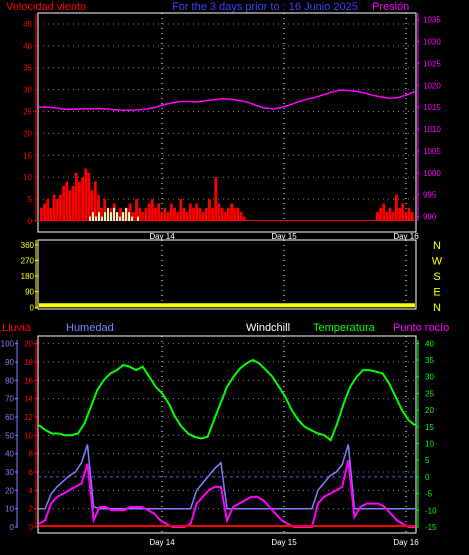 The height and width of the screenshot is (555, 469). Describe the element at coordinates (344, 328) in the screenshot. I see `legend-temperature: Temperatura` at that location.